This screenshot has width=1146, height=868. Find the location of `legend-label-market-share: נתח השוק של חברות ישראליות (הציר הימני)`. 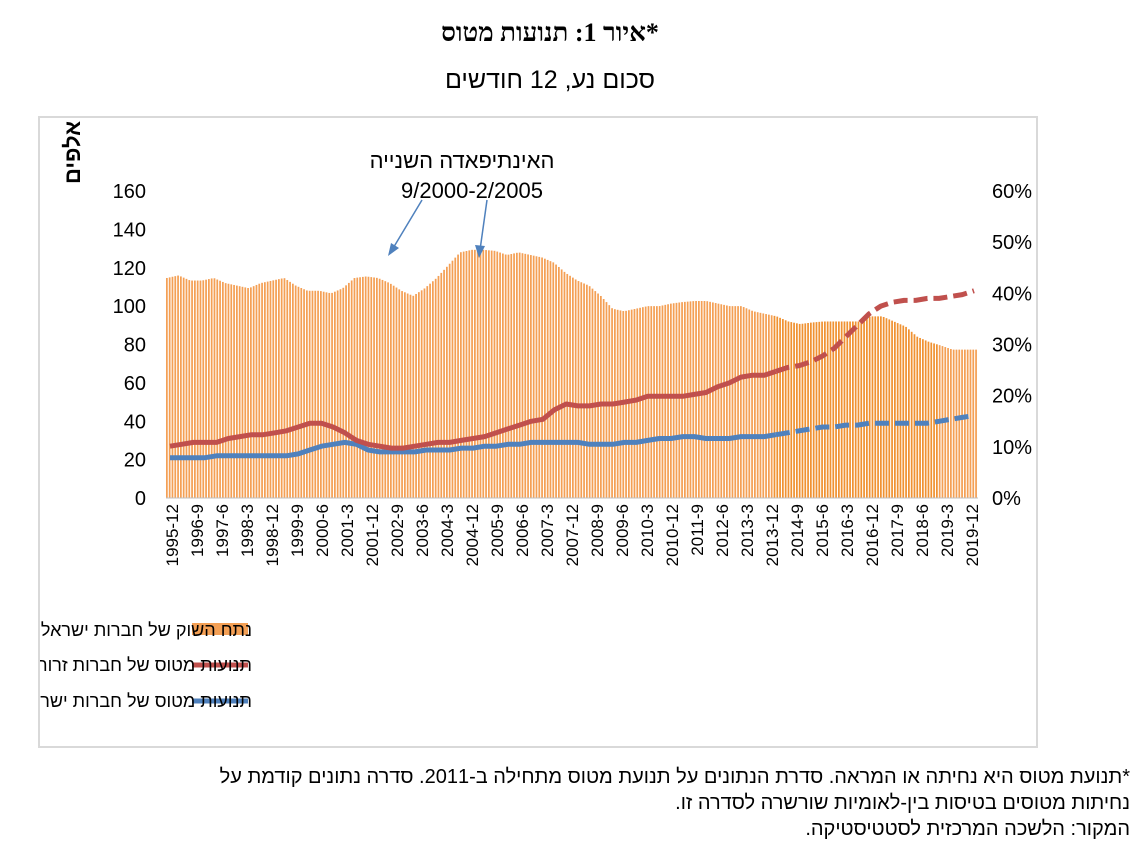

legend-label-market-share: נתח השוק של חברות ישראליות (הציר הימני) is located at coordinates (146, 630).